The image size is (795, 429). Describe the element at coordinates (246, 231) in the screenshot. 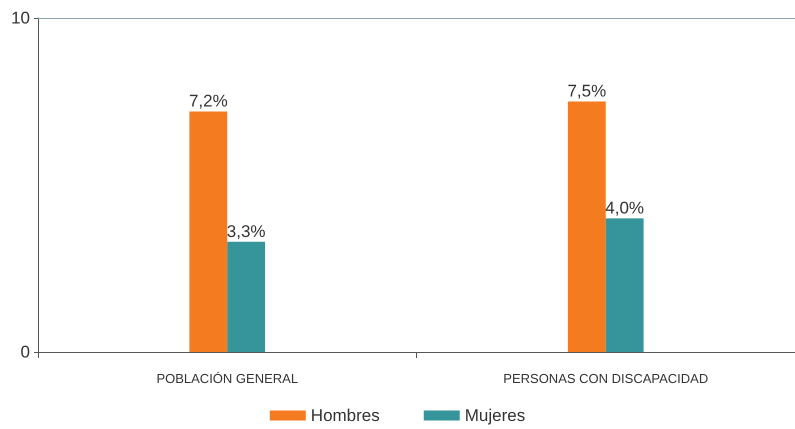

I see `data-label: 3,3%` at that location.